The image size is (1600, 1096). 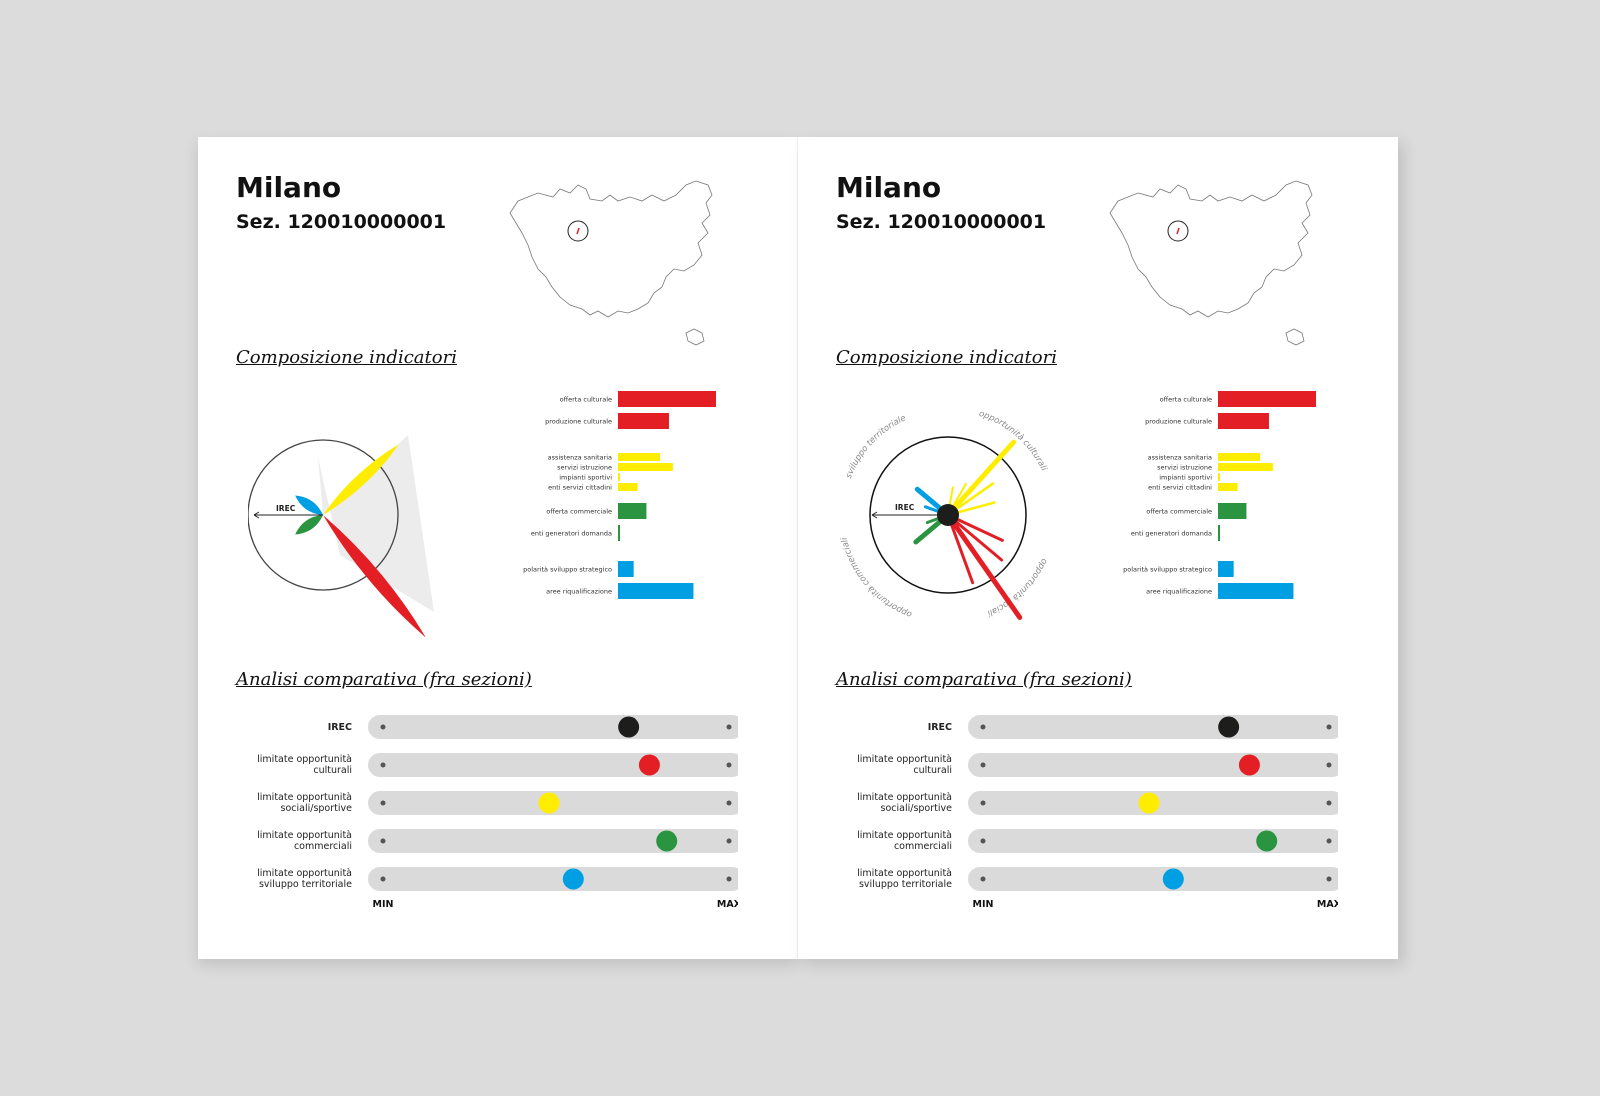 What do you see at coordinates (332, 770) in the screenshot?
I see `slider-label: culturali` at bounding box center [332, 770].